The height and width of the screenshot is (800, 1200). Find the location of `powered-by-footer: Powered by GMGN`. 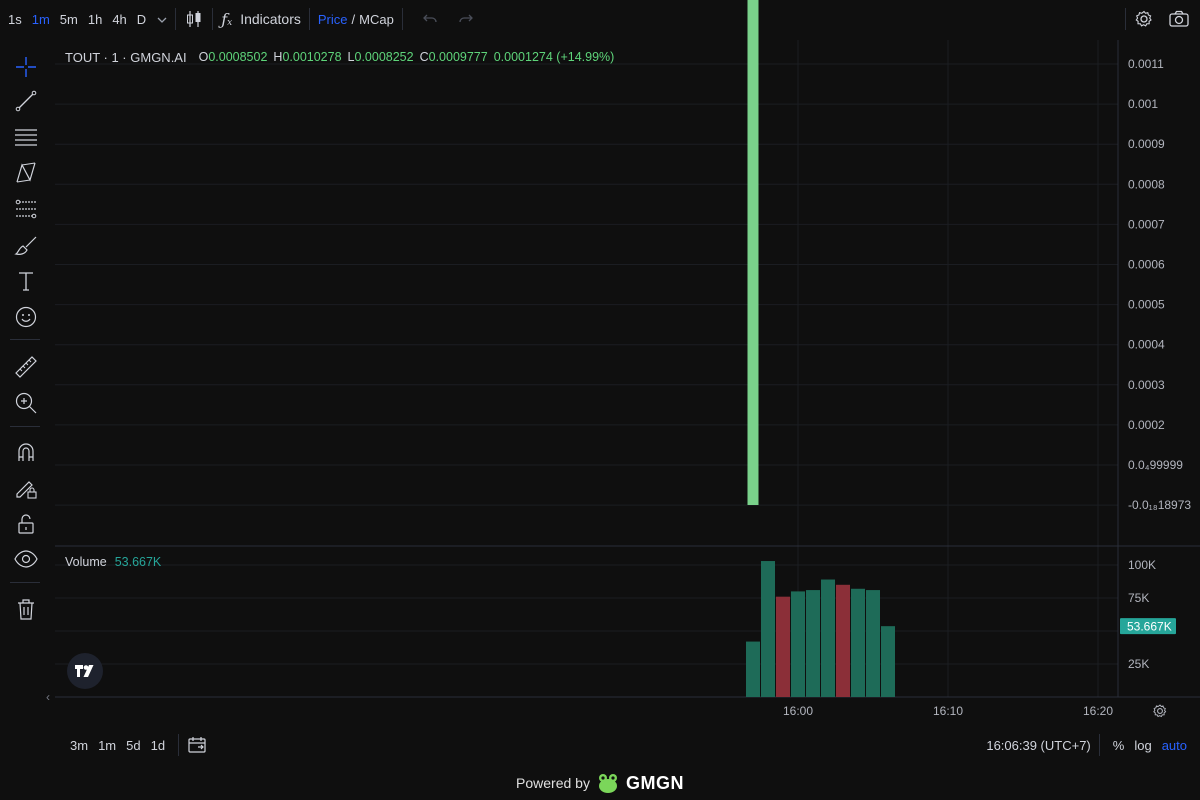

powered-by-footer: Powered by GMGN is located at coordinates (600, 783).